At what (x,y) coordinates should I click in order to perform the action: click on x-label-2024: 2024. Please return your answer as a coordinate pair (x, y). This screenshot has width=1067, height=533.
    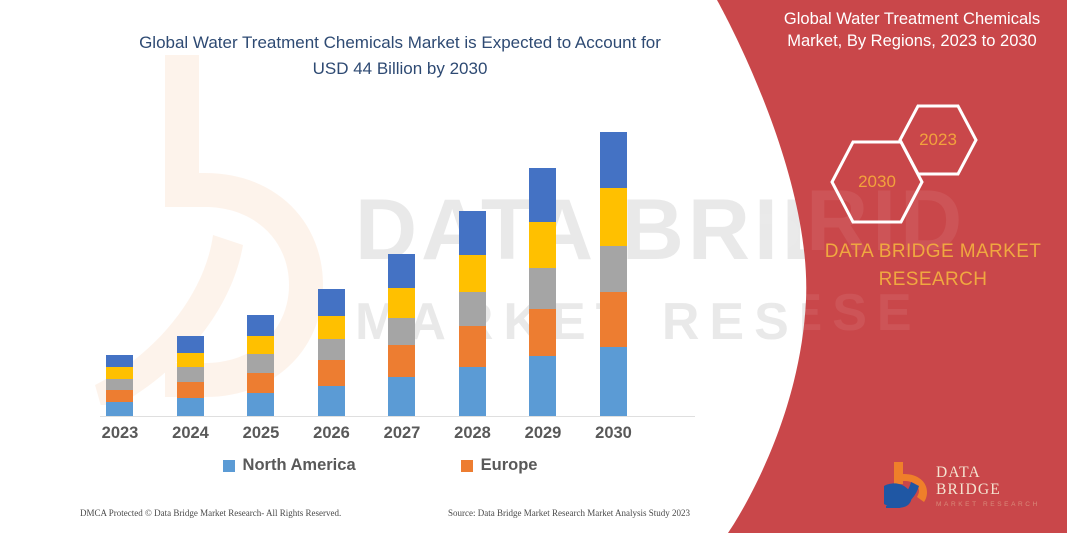
    Looking at the image, I should click on (190, 433).